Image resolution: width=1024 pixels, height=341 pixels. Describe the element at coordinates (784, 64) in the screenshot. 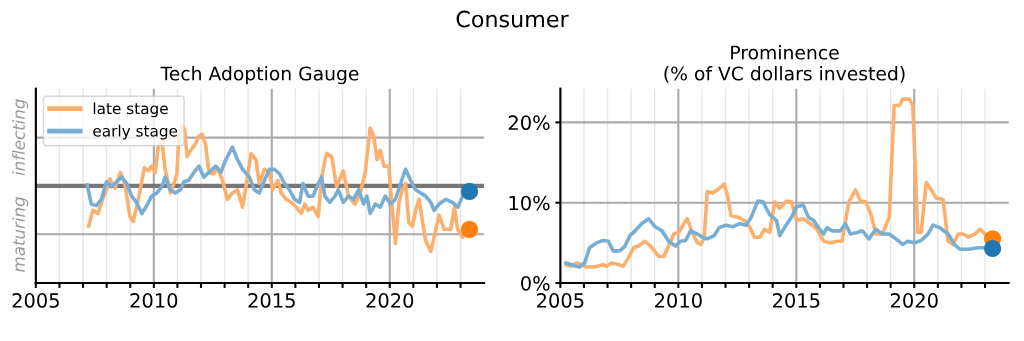

I see `chart-title: Prominence (% of VC dollars invested)` at that location.